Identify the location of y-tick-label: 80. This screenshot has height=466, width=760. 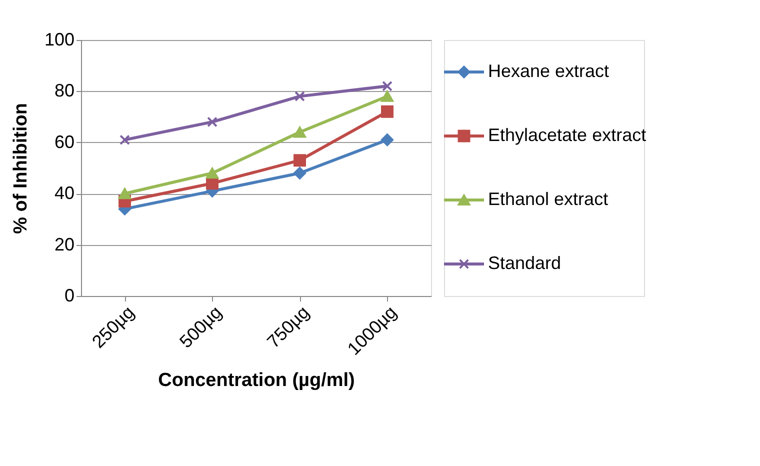
(64, 90).